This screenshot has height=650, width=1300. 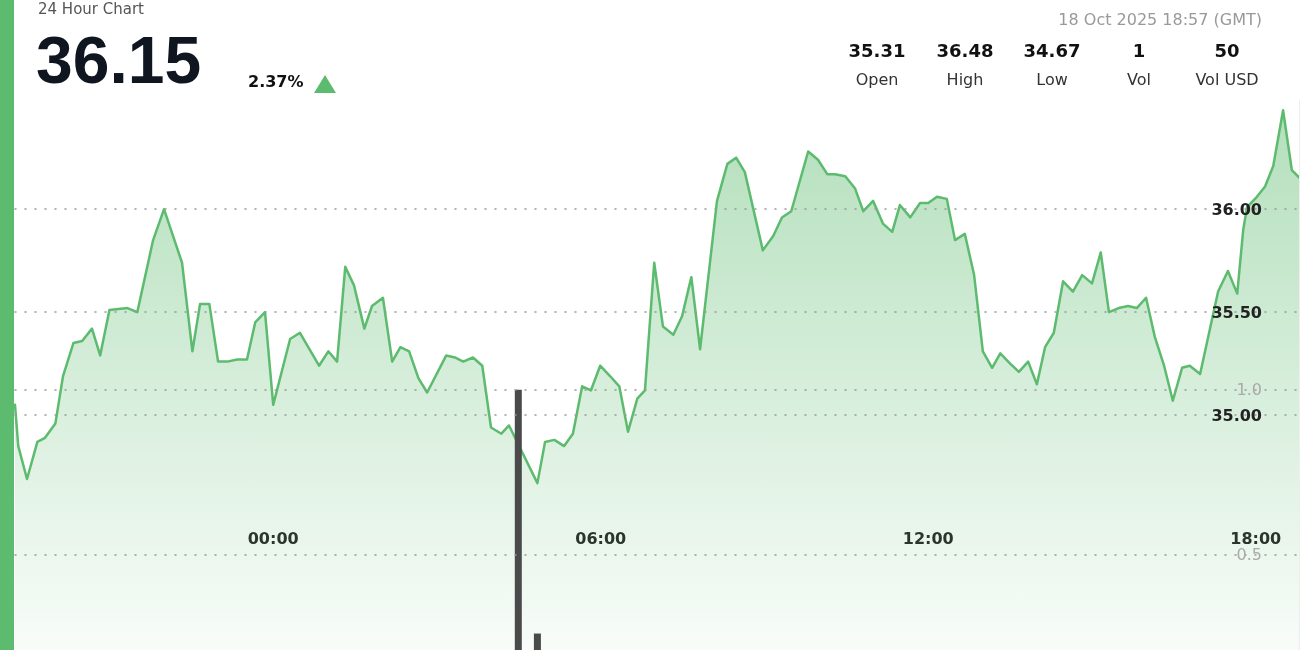 I want to click on text: 18 Oct 2025 18:57 (GMT), so click(x=1160, y=19).